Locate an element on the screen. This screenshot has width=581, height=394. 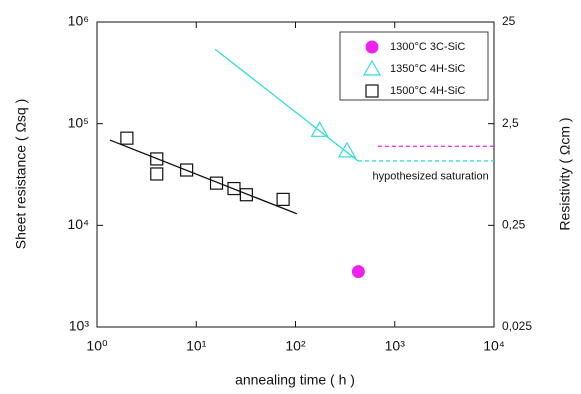
y-tick-label: 10³ is located at coordinates (79, 326).